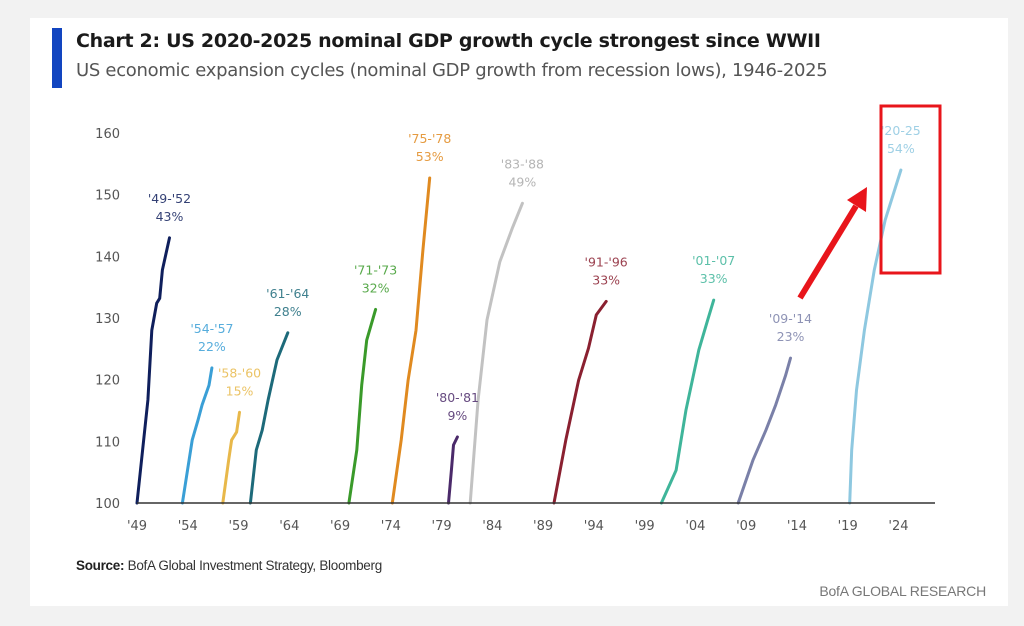 The height and width of the screenshot is (626, 1024). I want to click on series-name-label: '58-'60, so click(239, 372).